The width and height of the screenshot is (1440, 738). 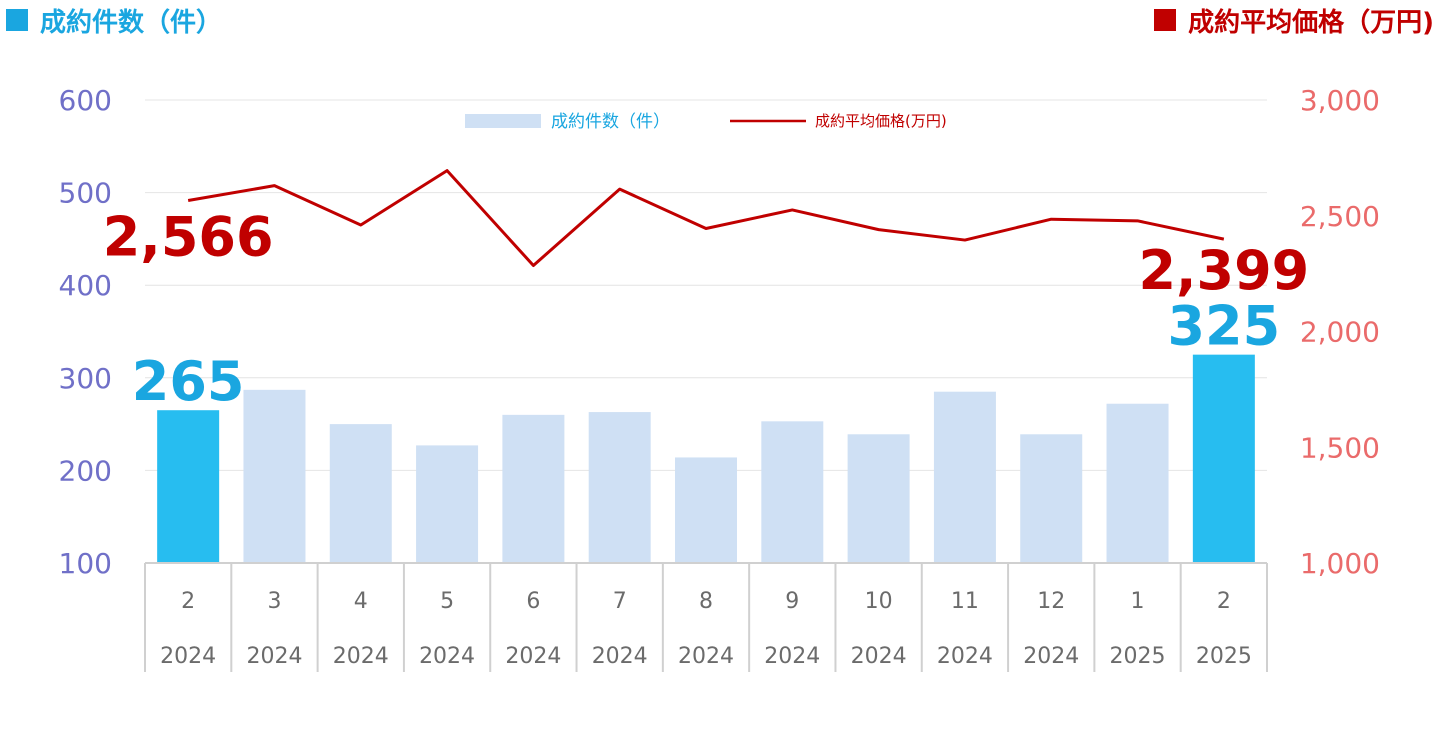 I want to click on legend-bar-label: 成約件数（件）, so click(x=610, y=122).